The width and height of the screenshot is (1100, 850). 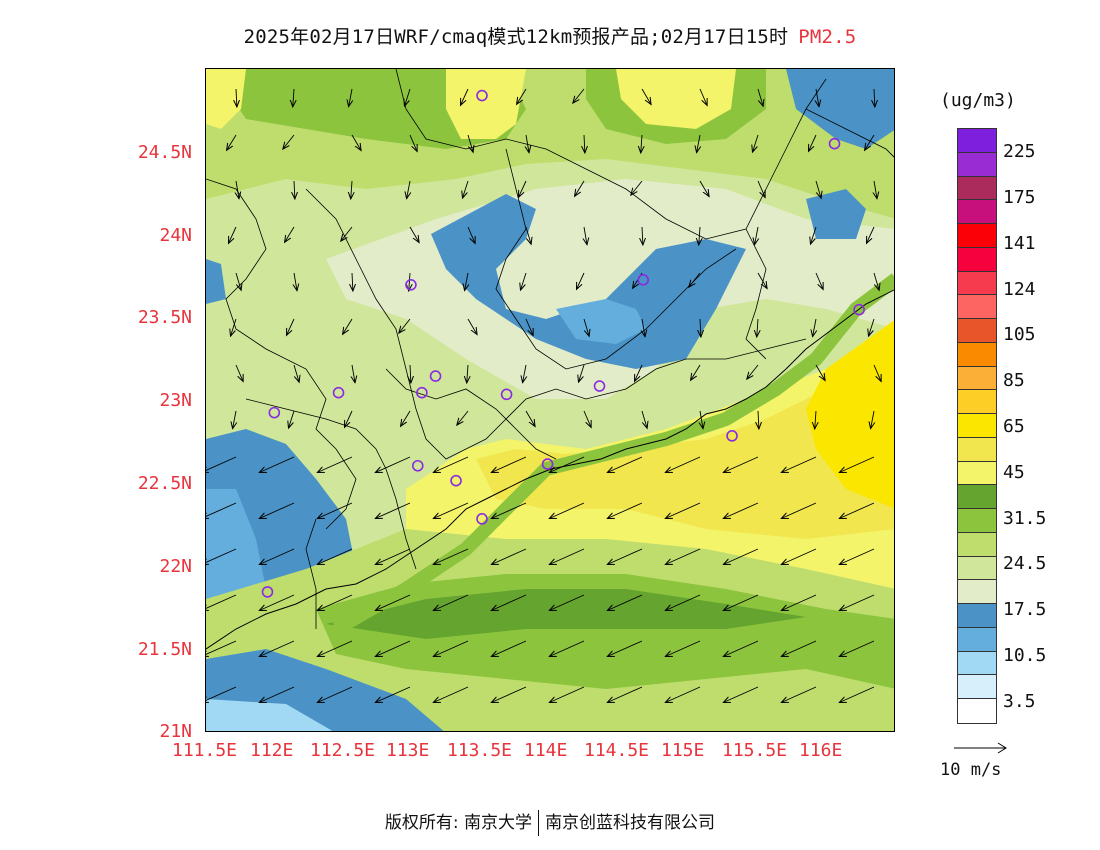 What do you see at coordinates (840, 109) in the screenshot?
I see `blue-northeast` at bounding box center [840, 109].